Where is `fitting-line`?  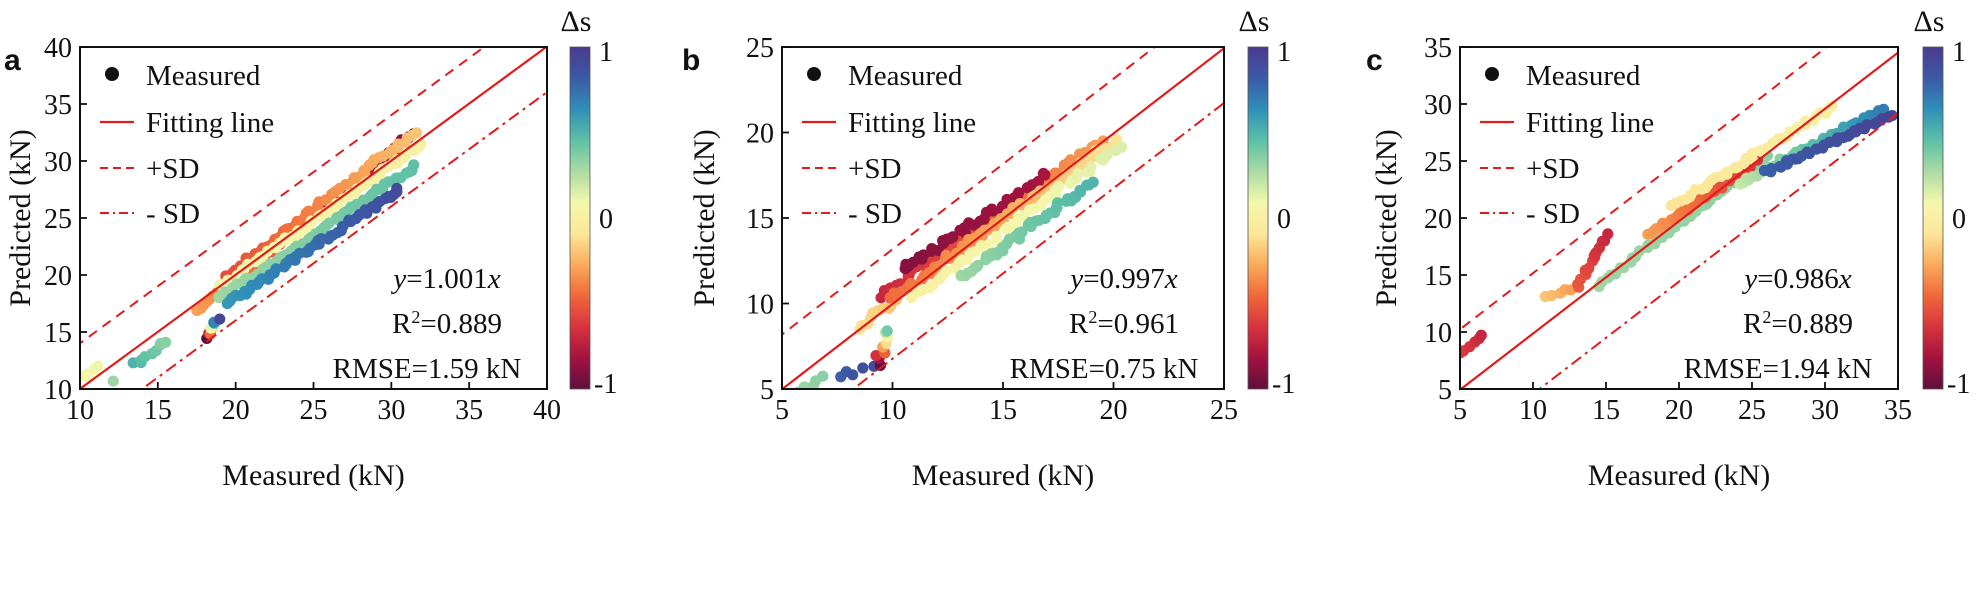 fitting-line is located at coordinates (1003, 218).